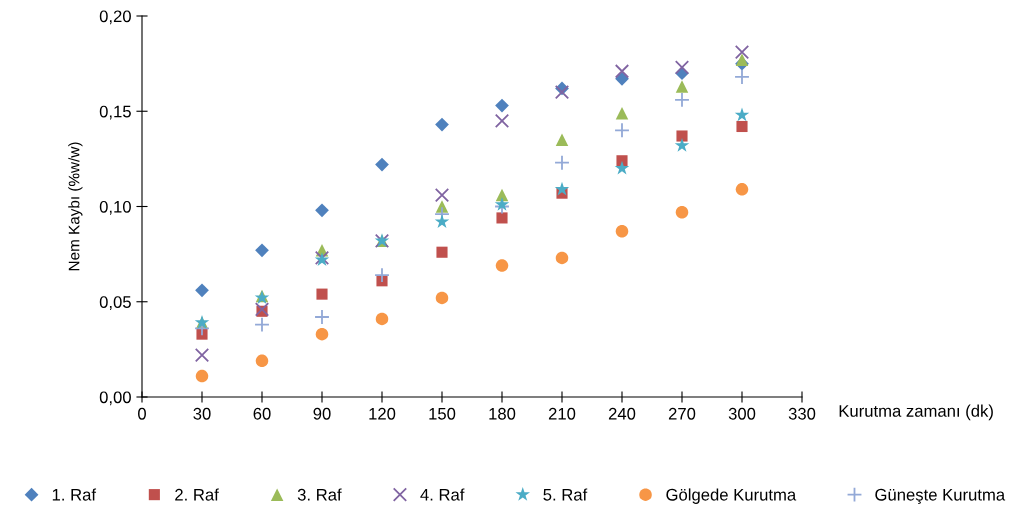 This screenshot has width=1020, height=519. Describe the element at coordinates (115, 112) in the screenshot. I see `y-tick-label: 0,15` at that location.